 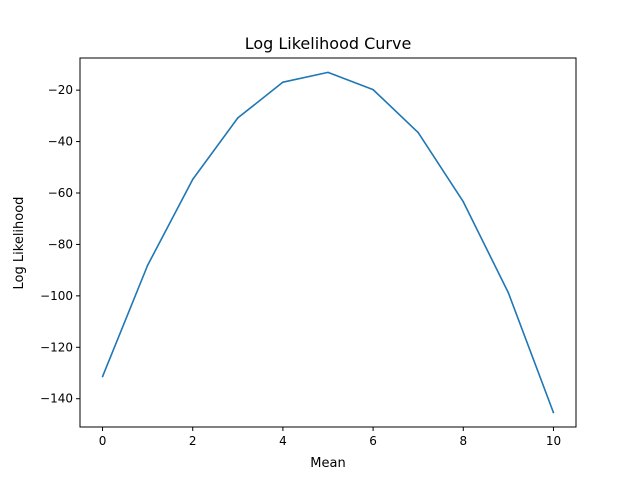 I want to click on y-tick-label: −40, so click(x=60, y=142).